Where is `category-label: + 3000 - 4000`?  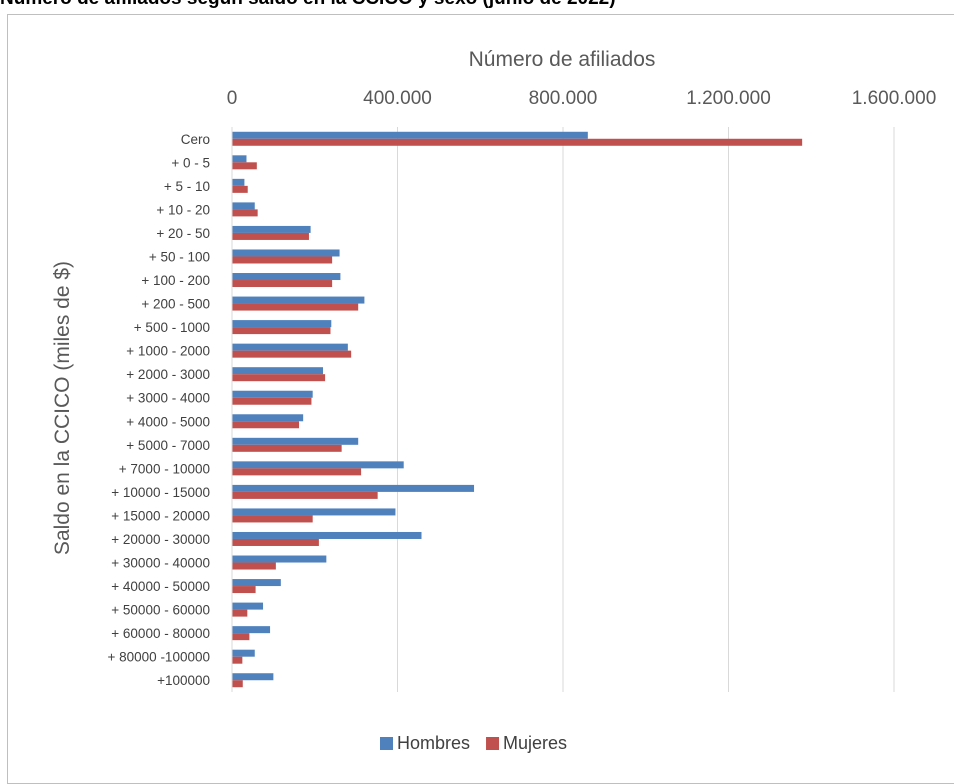 category-label: + 3000 - 4000 is located at coordinates (168, 398).